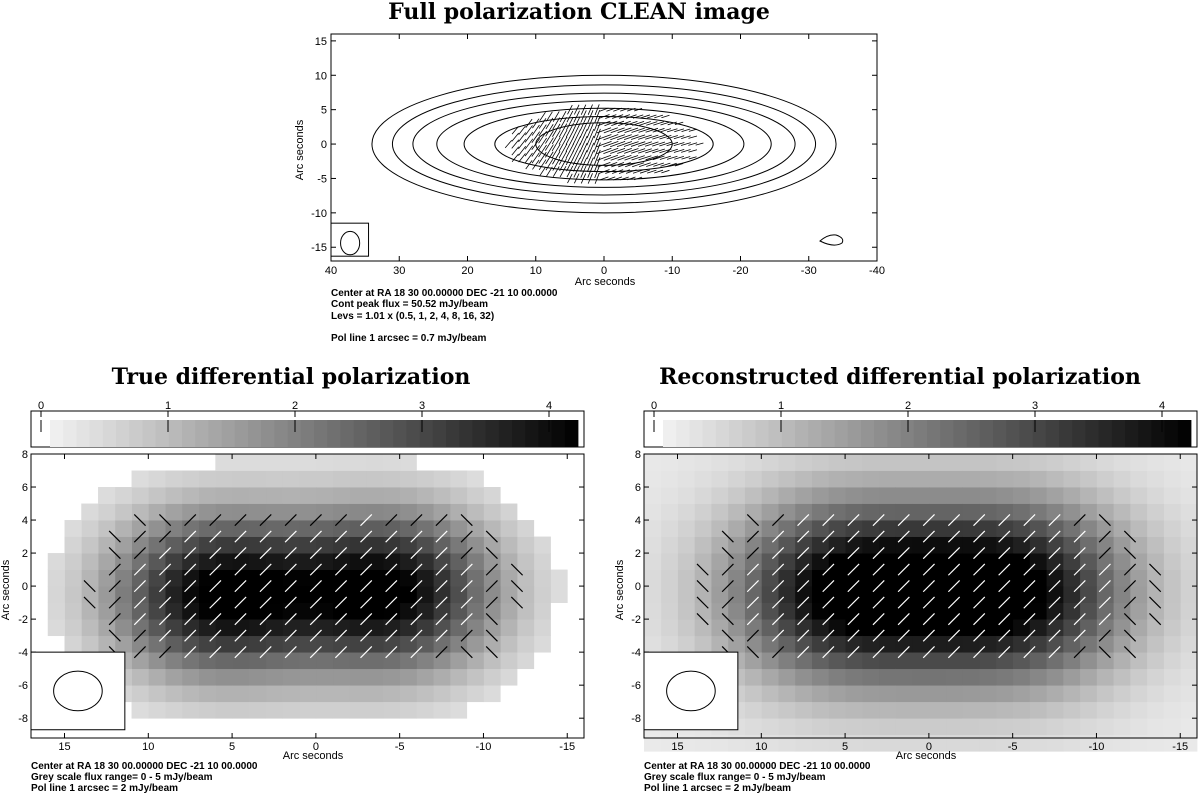 The height and width of the screenshot is (795, 1200). What do you see at coordinates (295, 406) in the screenshot?
I see `left-colorbar-tick-label: 2` at bounding box center [295, 406].